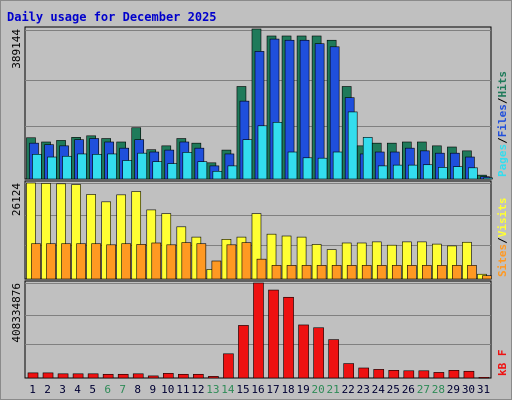 This screenshot has height=401, width=512. Describe the element at coordinates (272, 389) in the screenshot. I see `day-label-17: 17` at that location.